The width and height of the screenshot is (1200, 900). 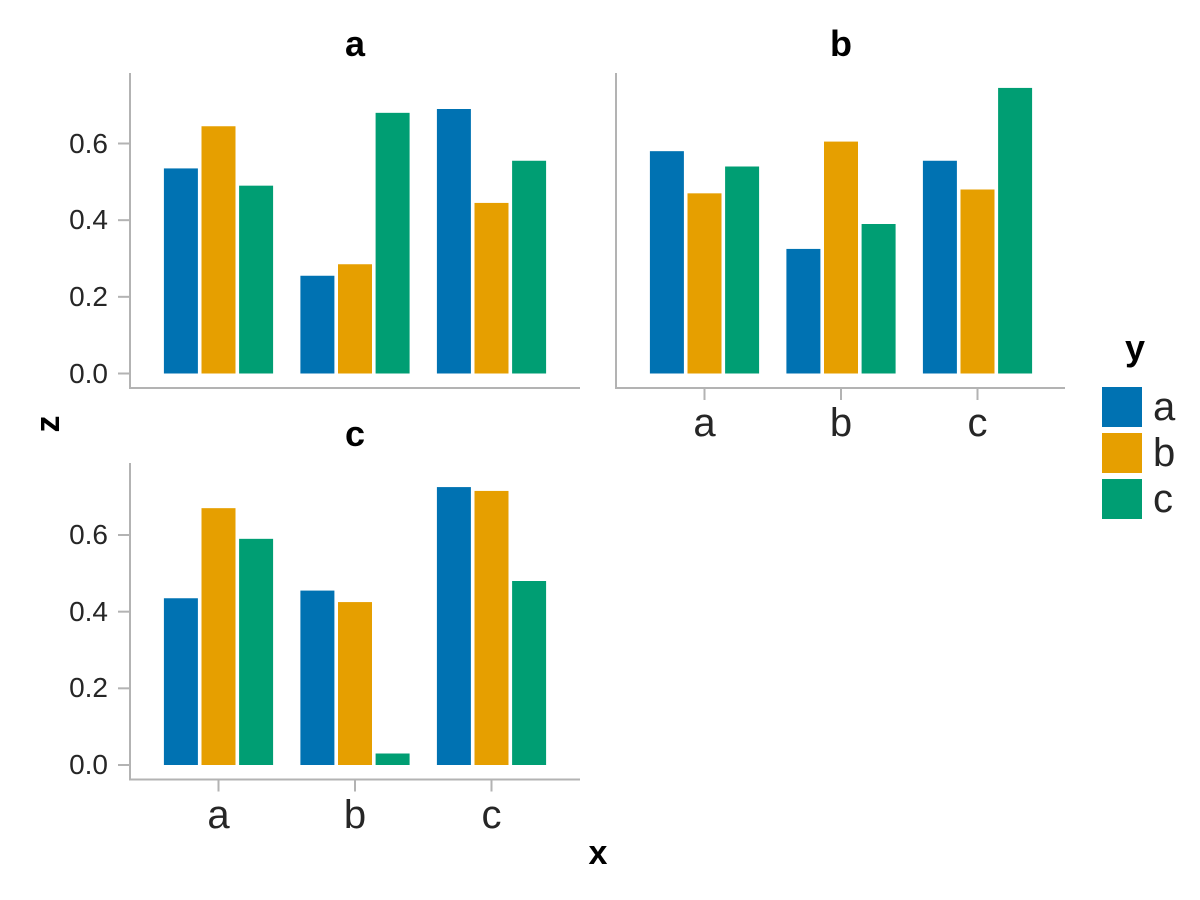 I want to click on facet-title-a: a, so click(x=355, y=43).